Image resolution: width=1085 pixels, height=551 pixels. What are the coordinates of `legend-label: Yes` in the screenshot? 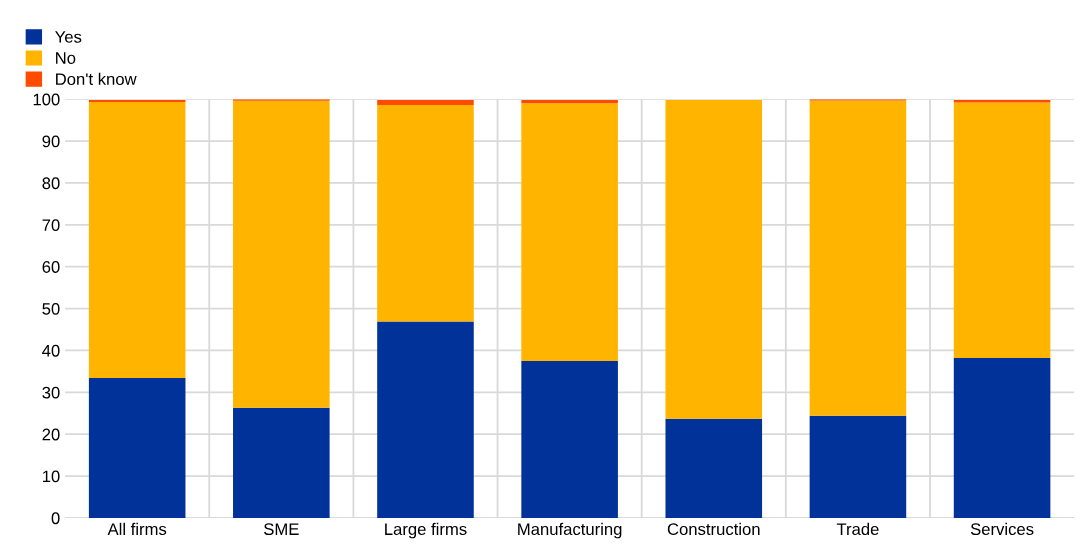 It's located at (68, 37).